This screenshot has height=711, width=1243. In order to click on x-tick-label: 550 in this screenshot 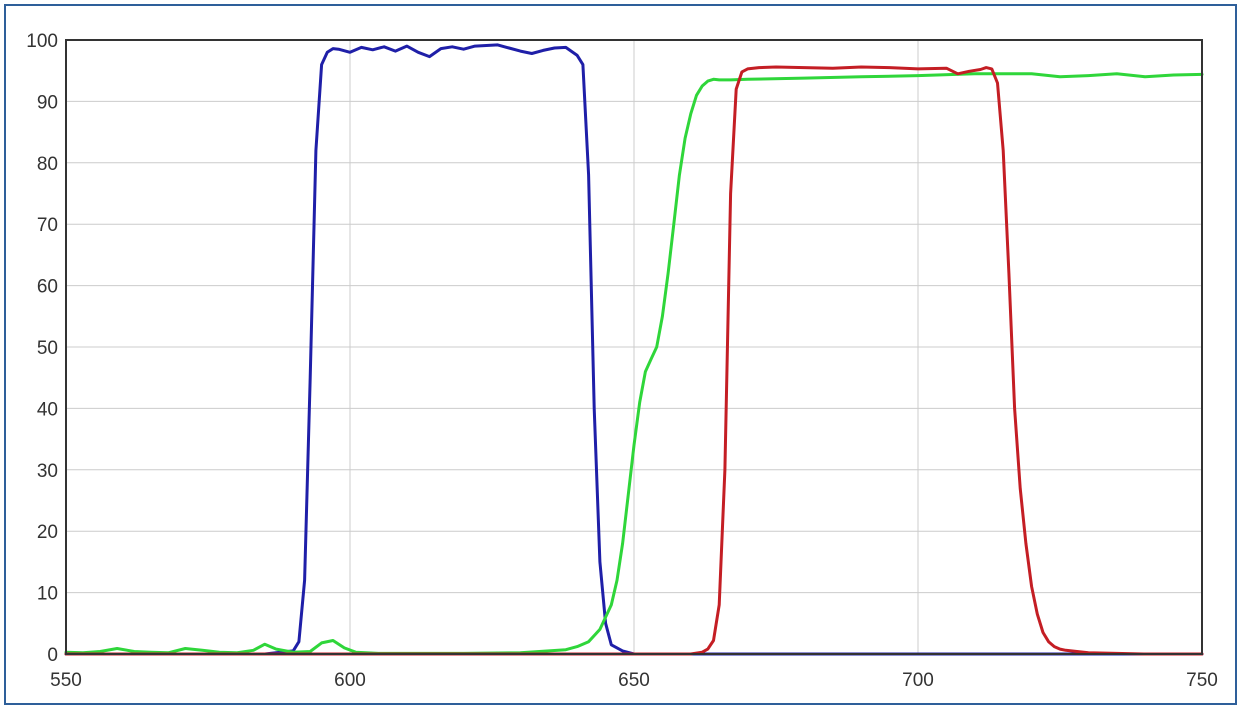, I will do `click(66, 680)`.